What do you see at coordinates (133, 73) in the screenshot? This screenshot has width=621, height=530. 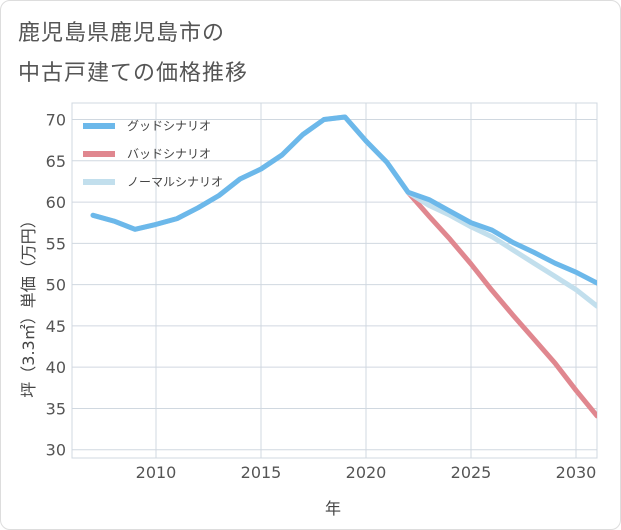 I see `chart-title-line-2: 中古戸建ての価格推移` at bounding box center [133, 73].